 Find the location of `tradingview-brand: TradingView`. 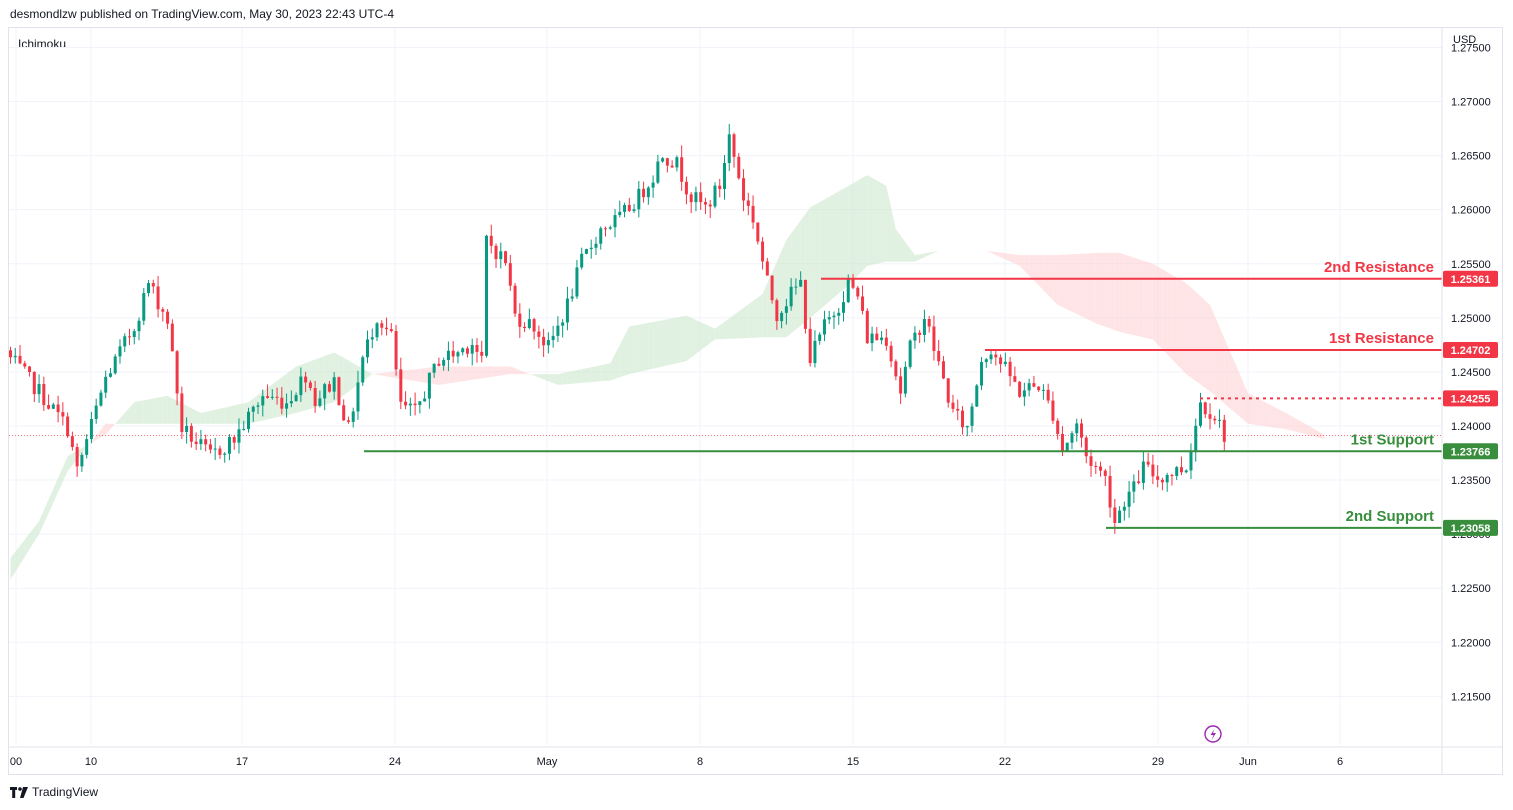

tradingview-brand: TradingView is located at coordinates (54, 792).